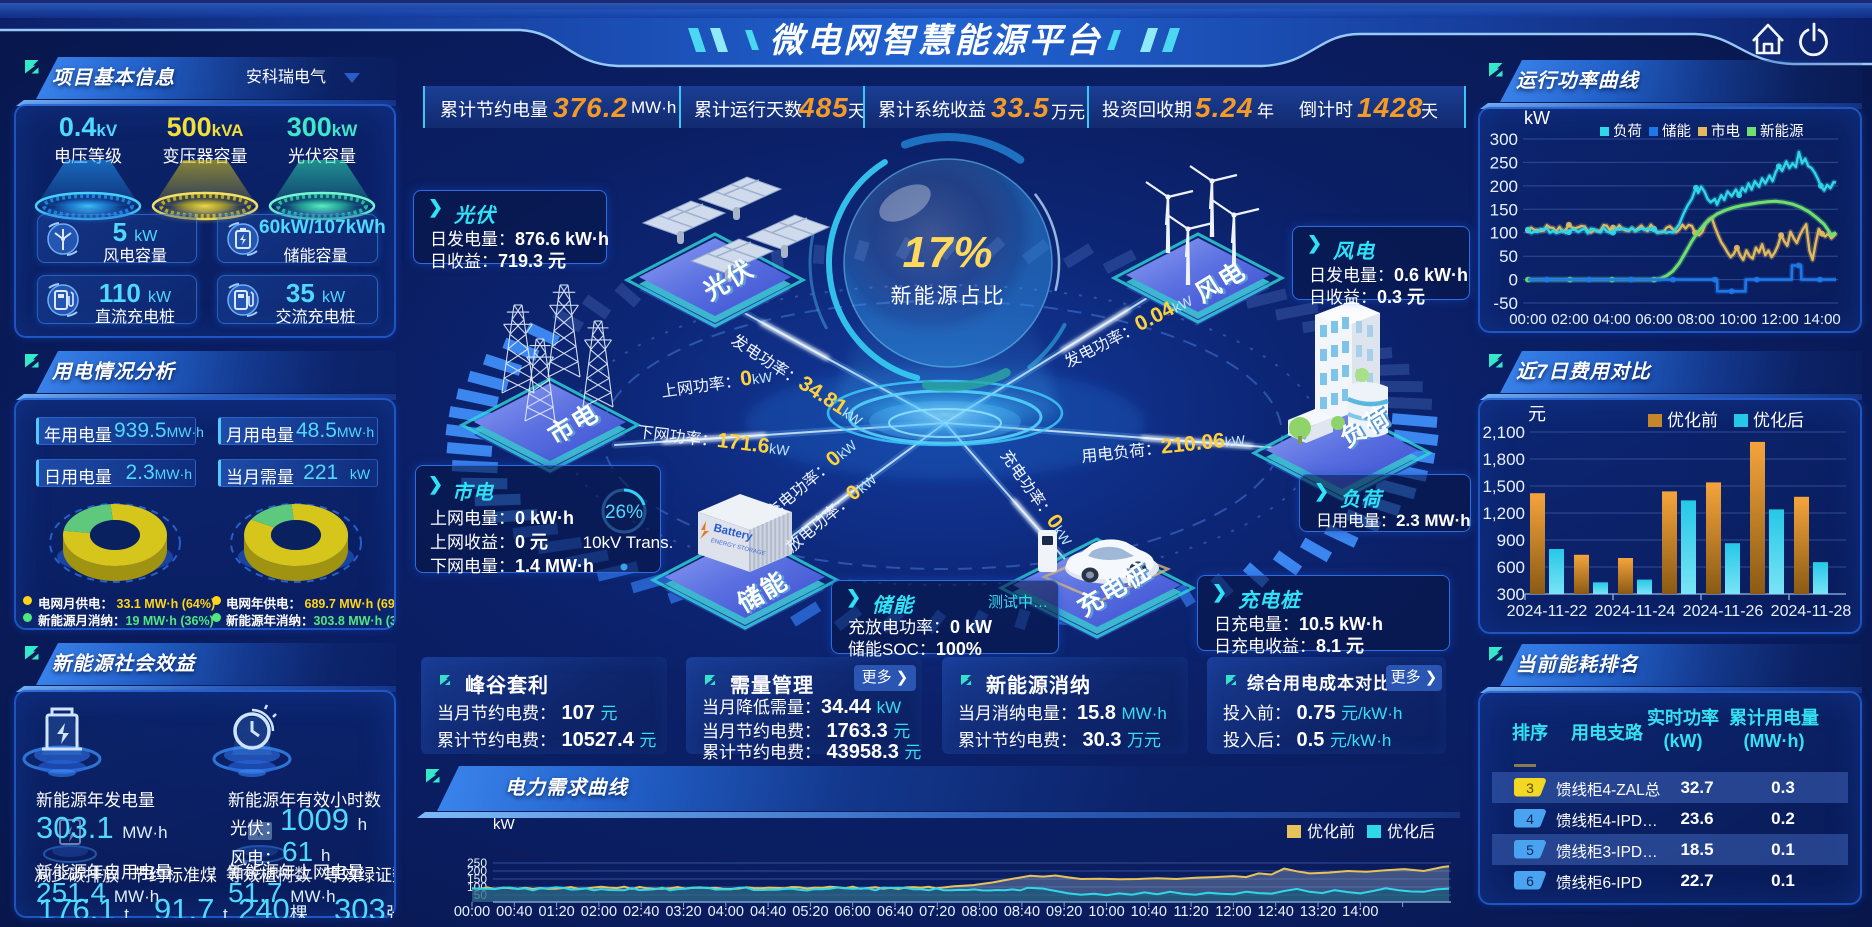  Describe the element at coordinates (1547, 611) in the screenshot. I see `svg-text: 2024-11-22` at that location.